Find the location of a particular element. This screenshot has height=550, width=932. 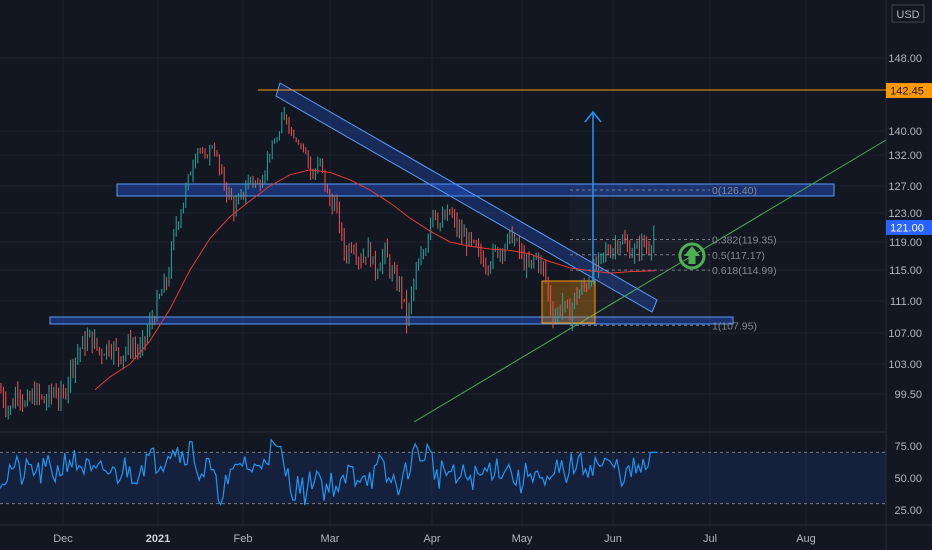

time-tick-label: Jul is located at coordinates (710, 539).